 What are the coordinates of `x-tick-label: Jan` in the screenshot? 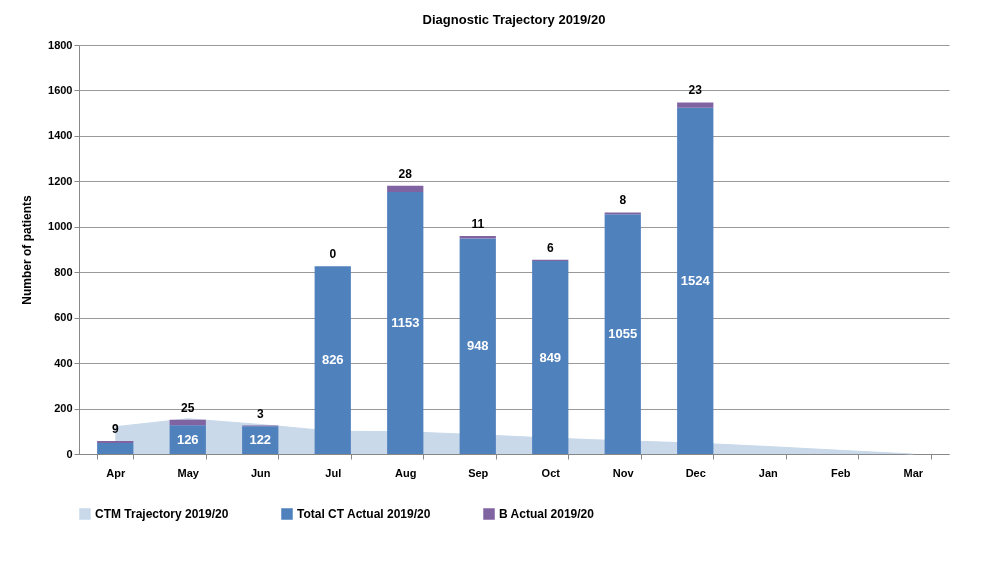 It's located at (768, 472).